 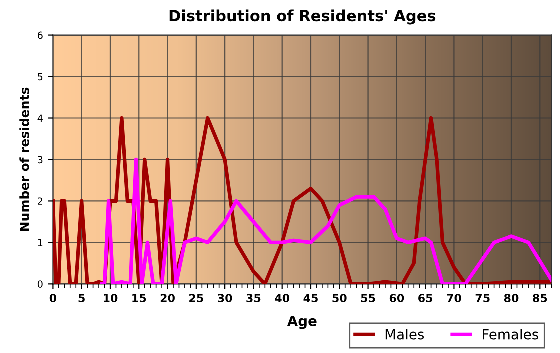 I want to click on x-axis-title: Age, so click(x=302, y=323).